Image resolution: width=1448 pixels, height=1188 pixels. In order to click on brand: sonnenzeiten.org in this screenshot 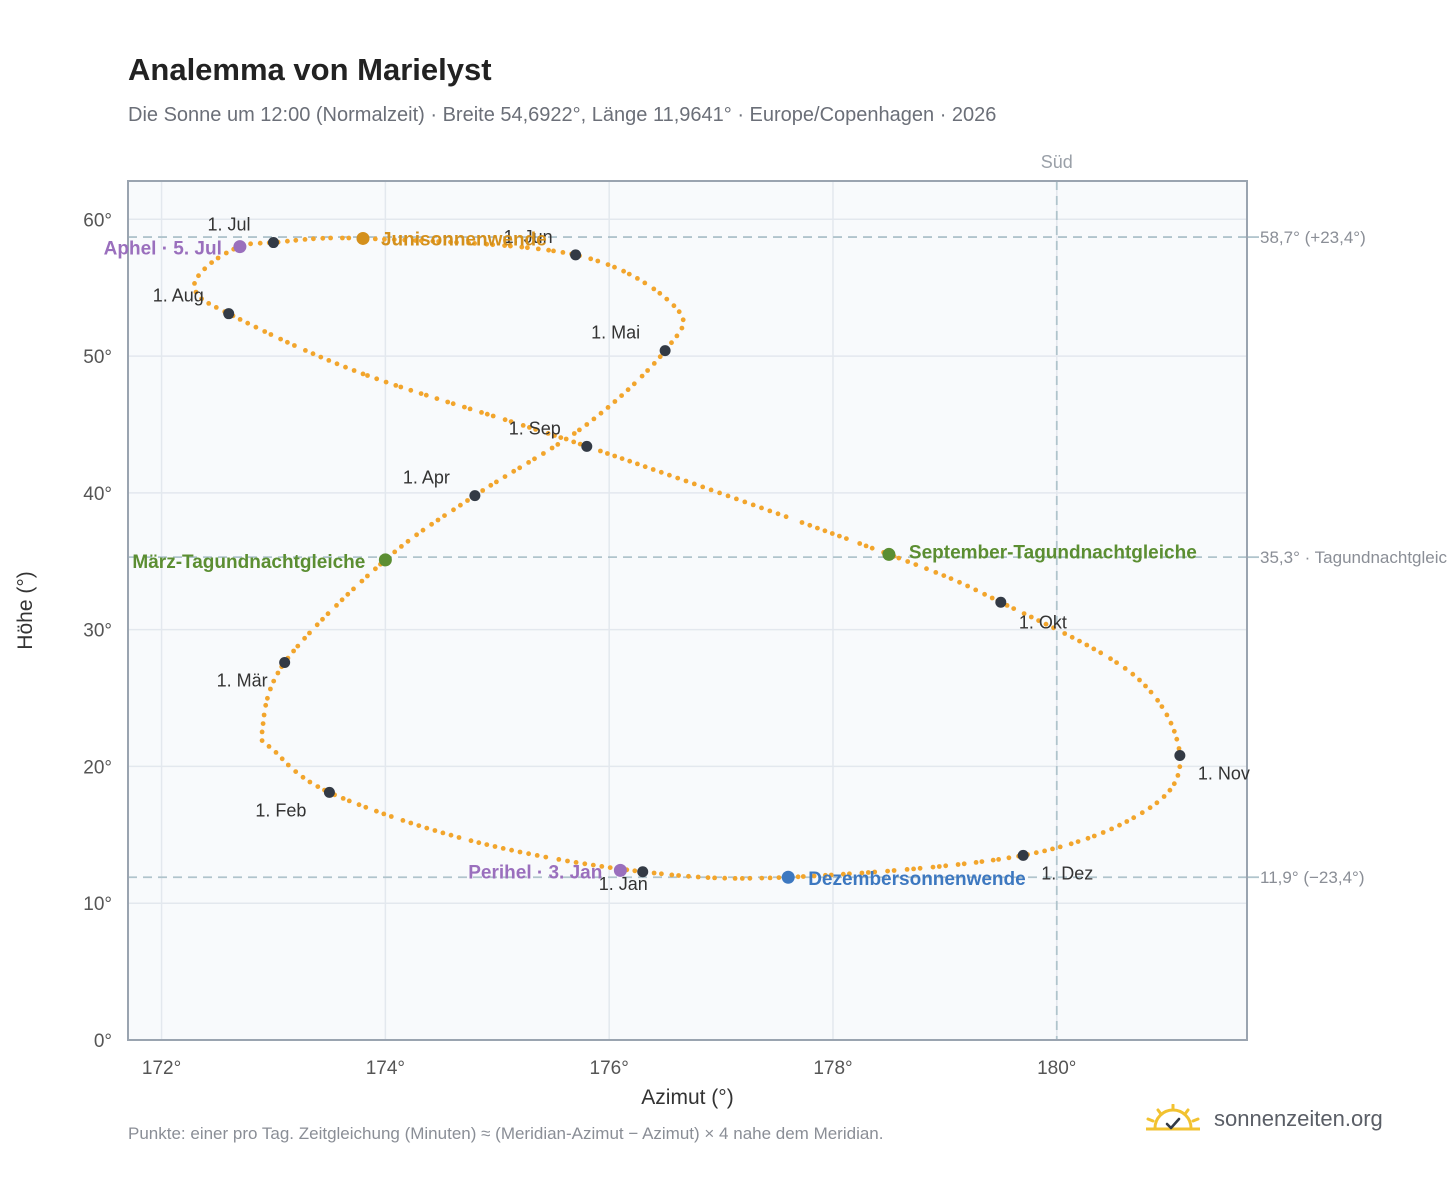, I will do `click(1264, 1119)`.